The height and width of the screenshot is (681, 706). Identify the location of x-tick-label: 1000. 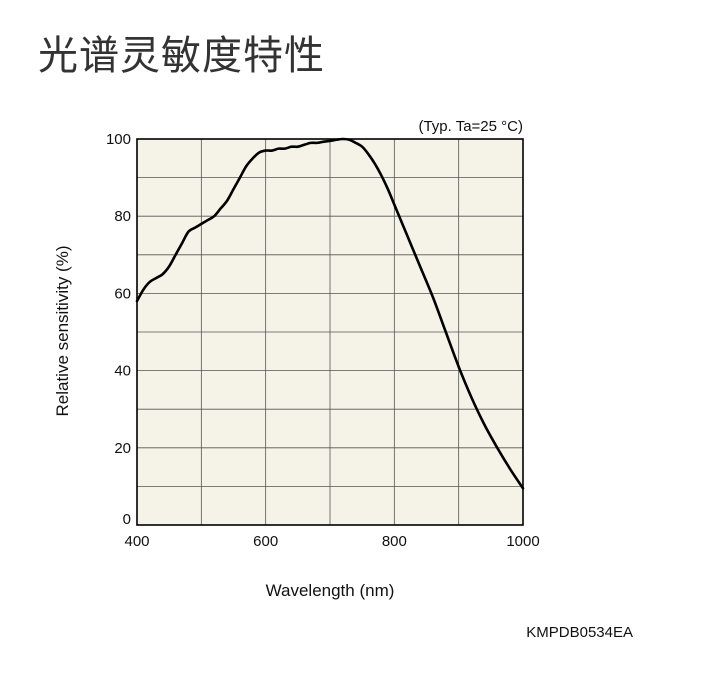
(522, 541).